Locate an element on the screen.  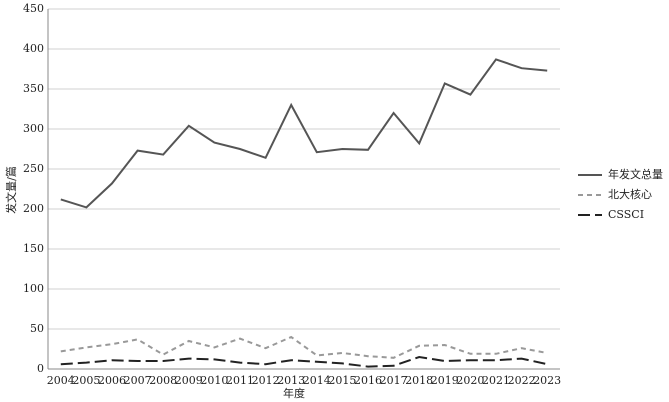
y-tick-label: 50 is located at coordinates (37, 328).